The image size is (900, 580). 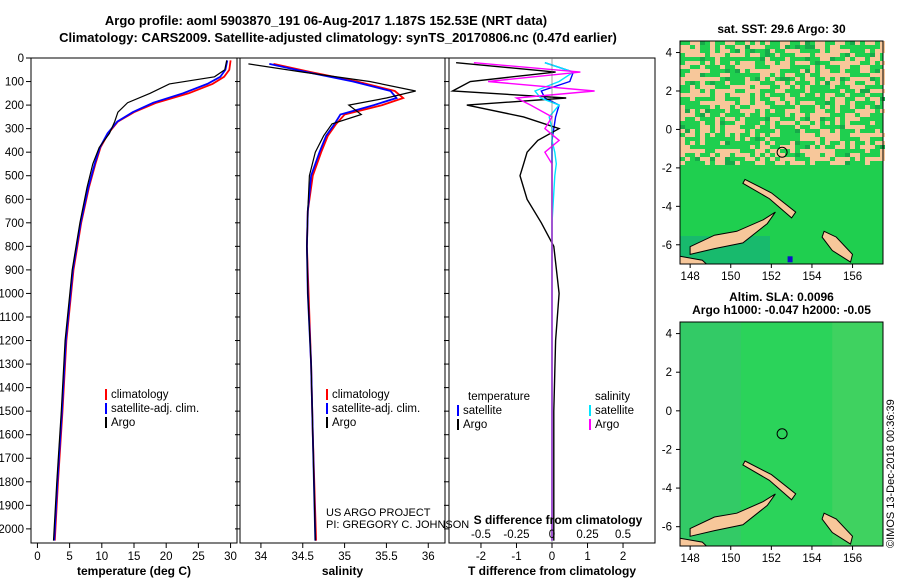 I want to click on project-credit-line-1: US ARGO PROJECT, so click(x=378, y=513).